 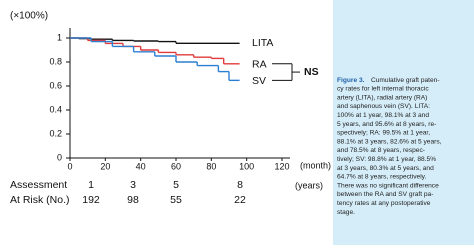 What do you see at coordinates (59, 157) in the screenshot?
I see `y-tick-label: 0` at bounding box center [59, 157].